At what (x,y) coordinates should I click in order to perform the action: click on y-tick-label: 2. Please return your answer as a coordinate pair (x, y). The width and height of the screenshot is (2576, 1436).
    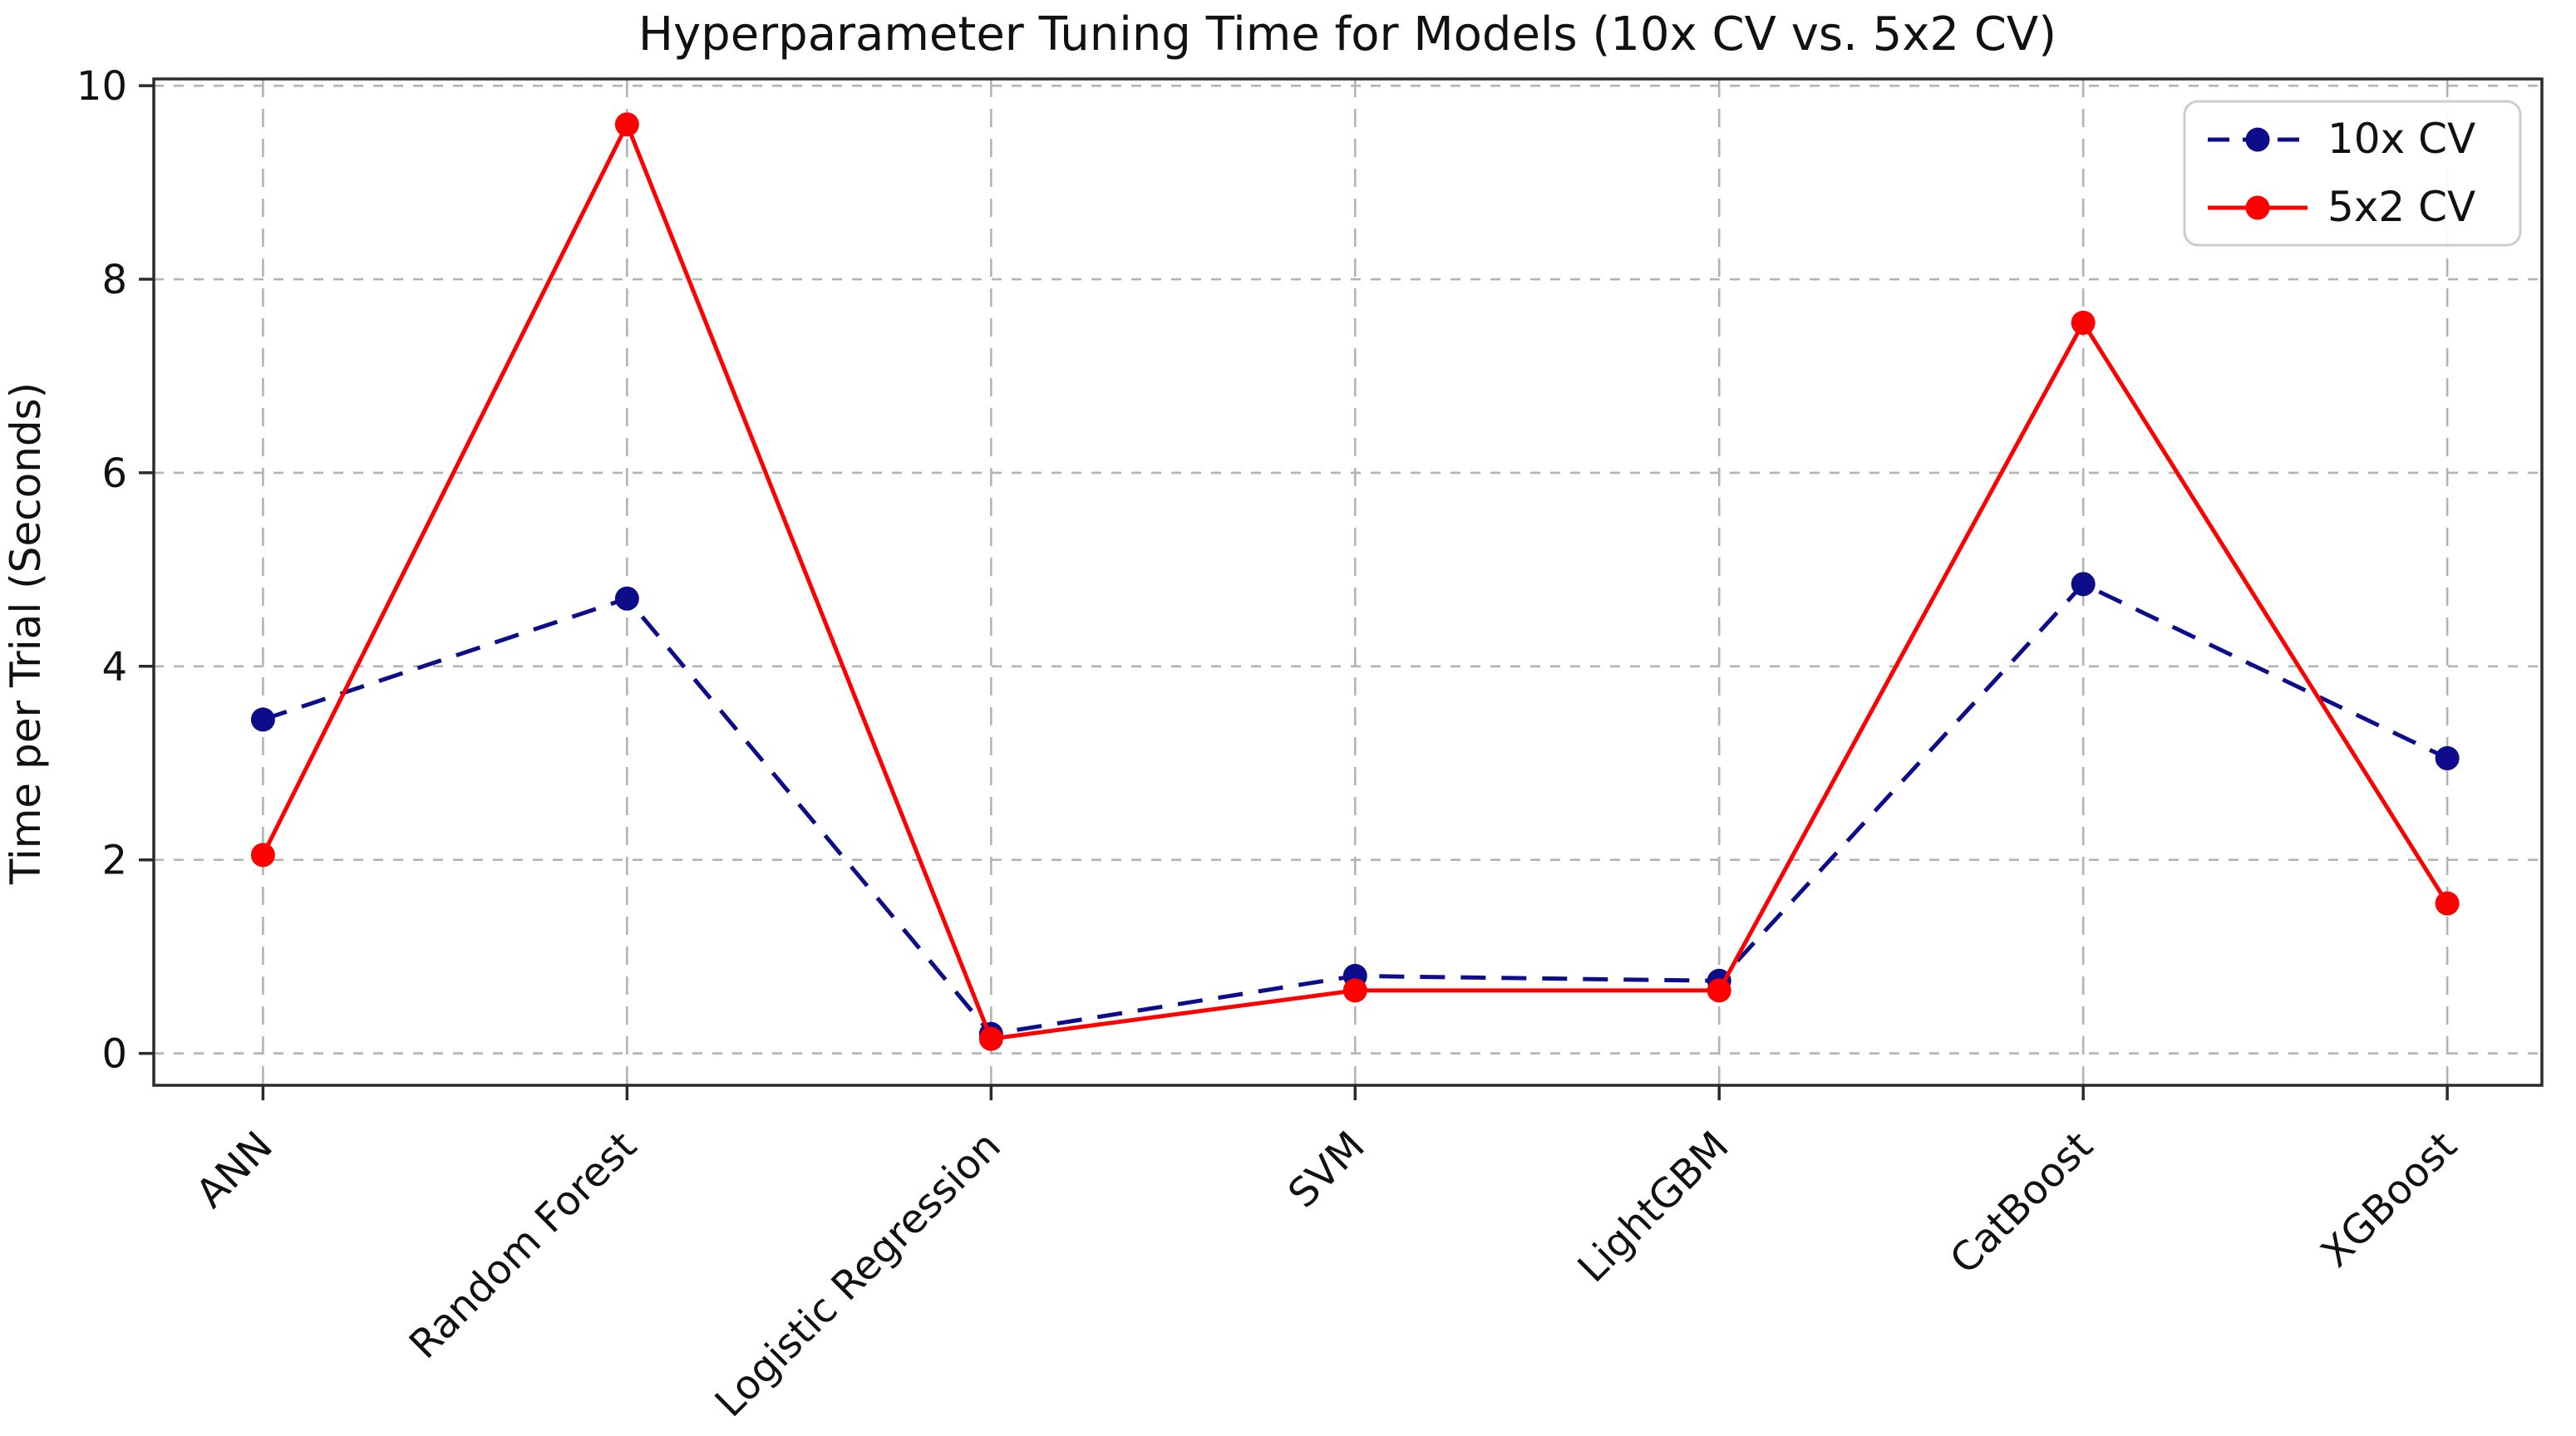
    Looking at the image, I should click on (114, 861).